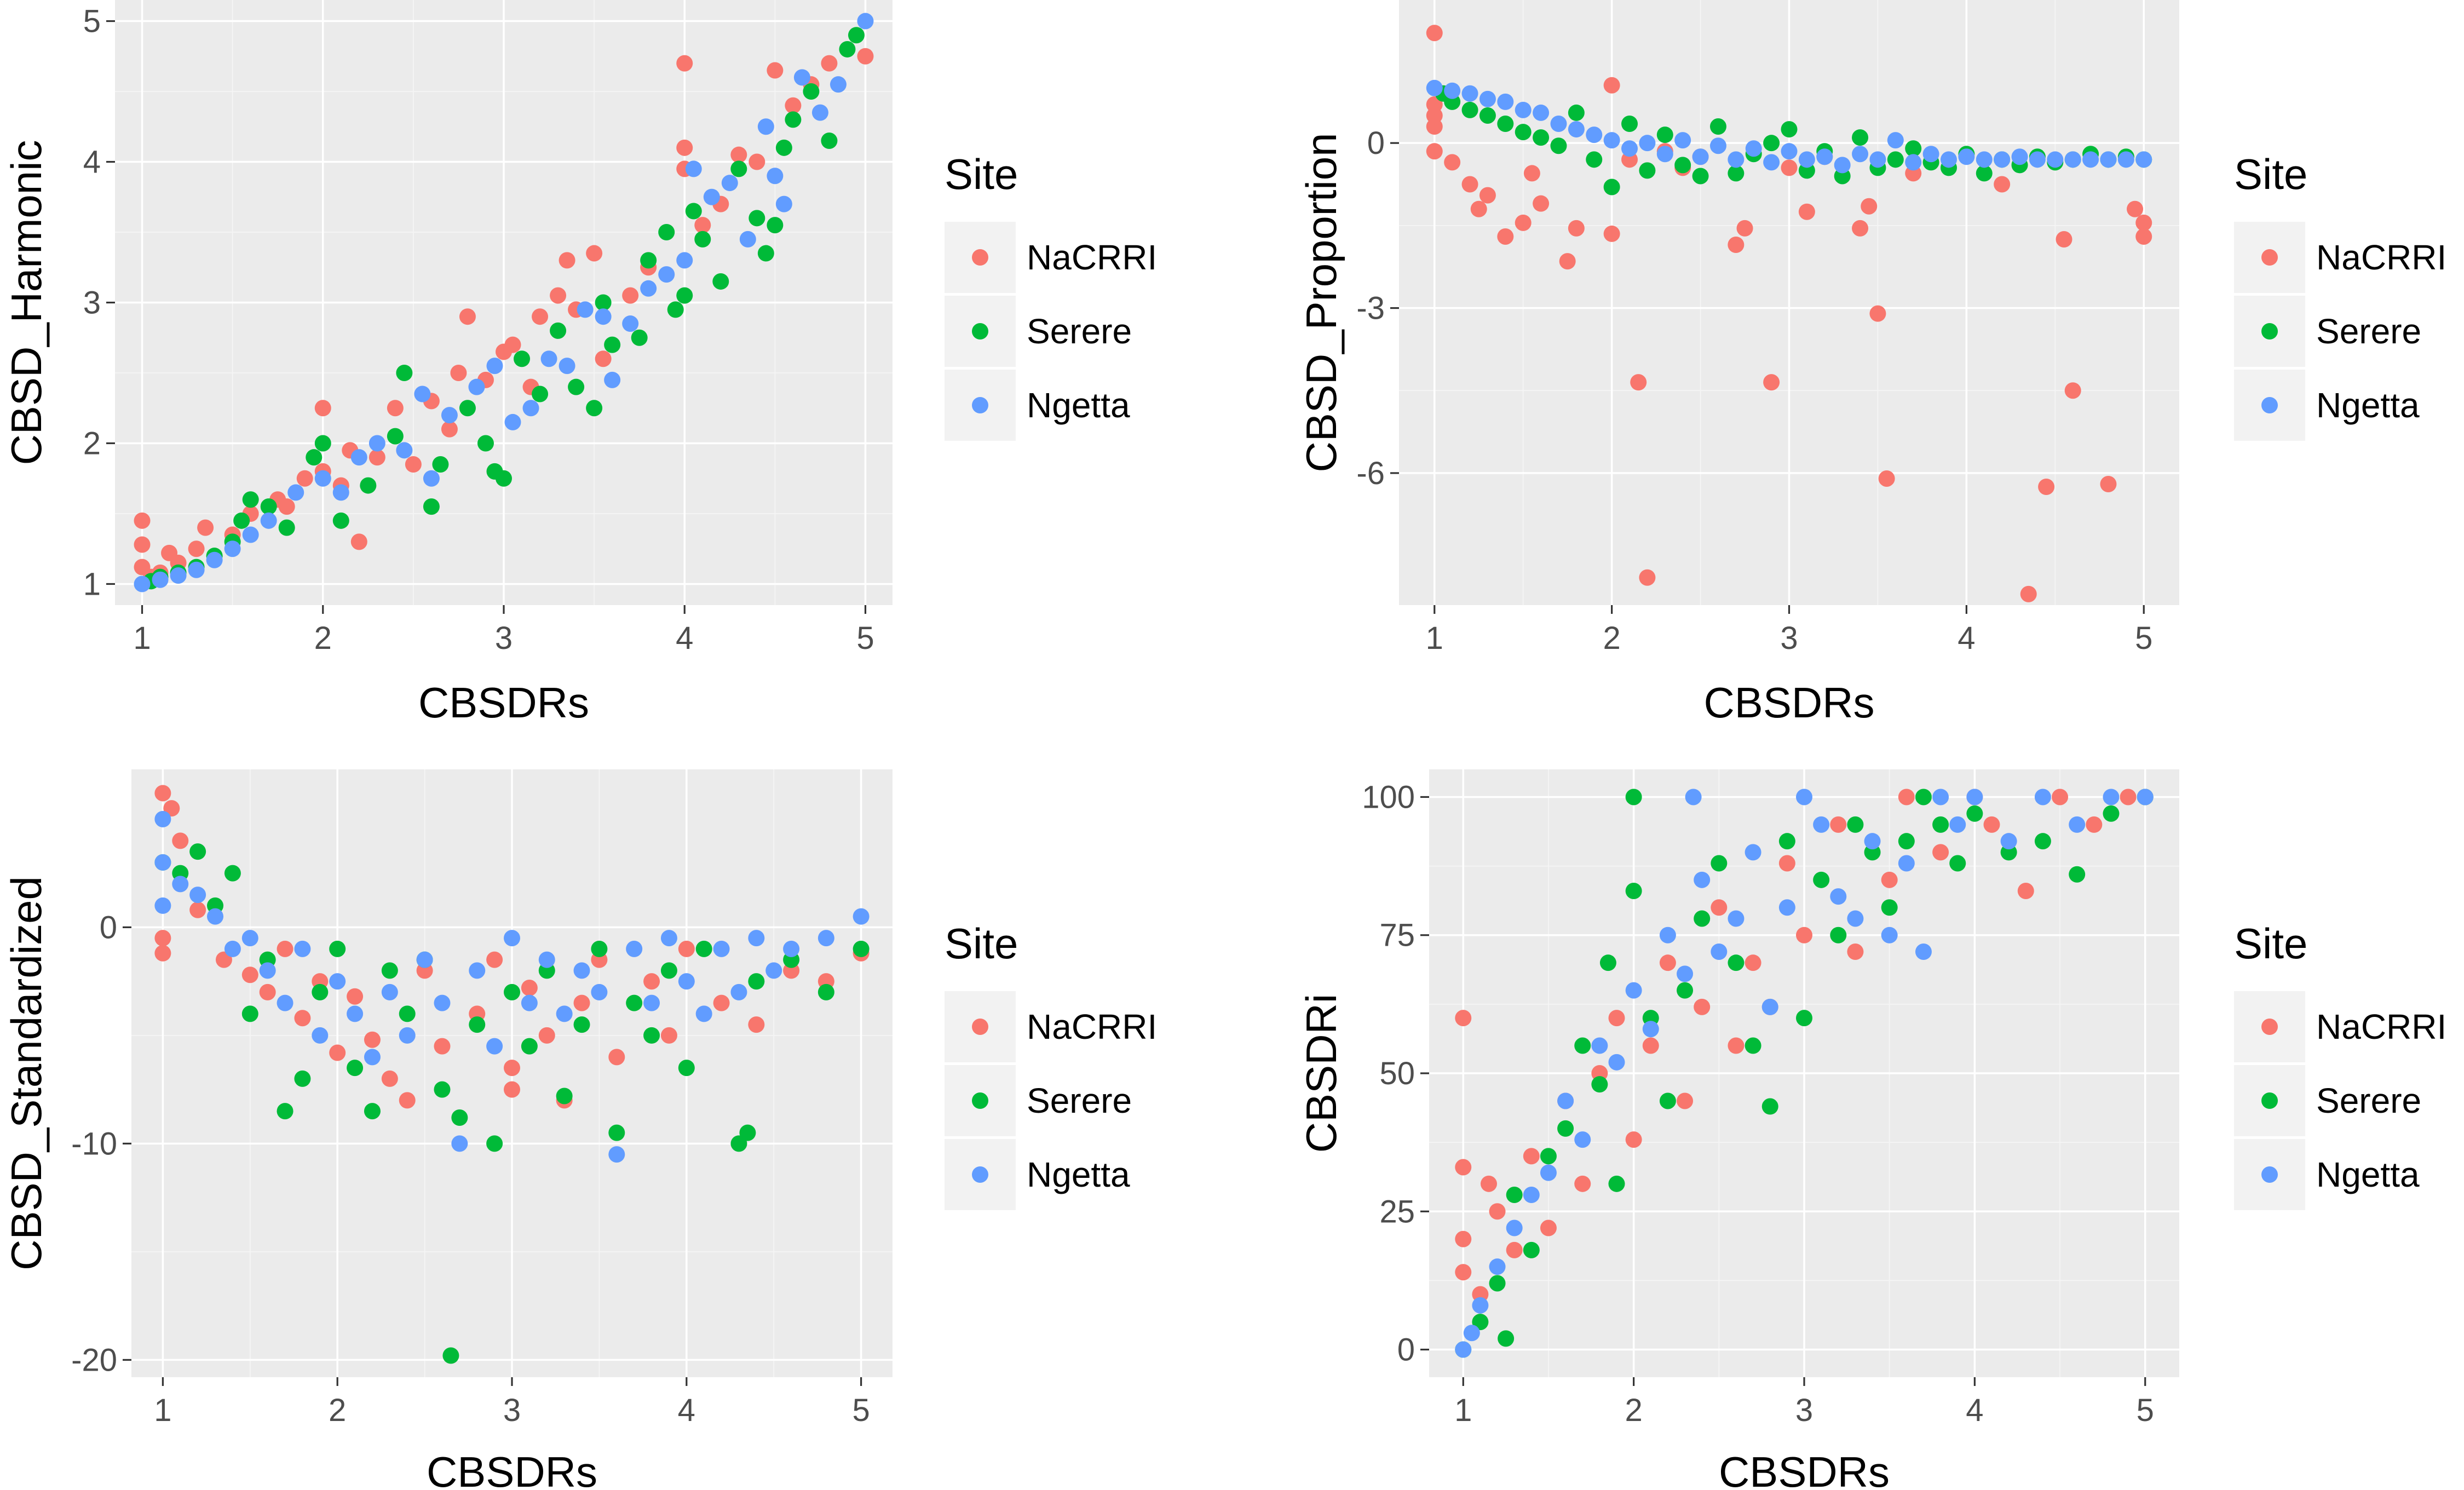  What do you see at coordinates (1397, 935) in the screenshot?
I see `y-tick-label: 75` at bounding box center [1397, 935].